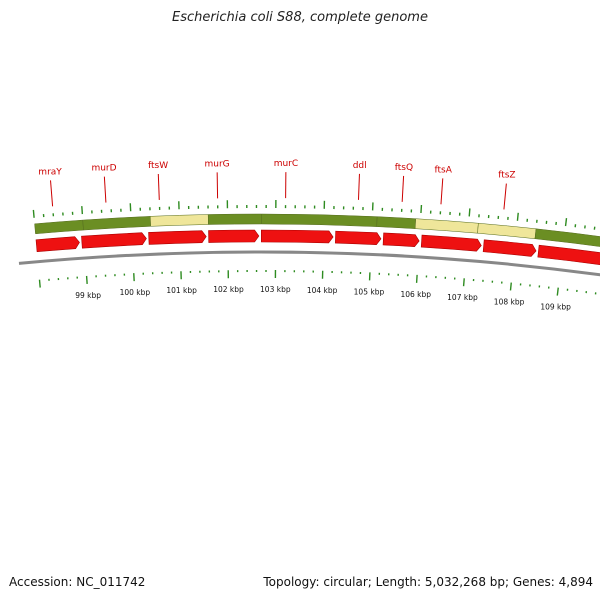  Describe the element at coordinates (228, 289) in the screenshot. I see `scale-label: 102 kbp` at that location.